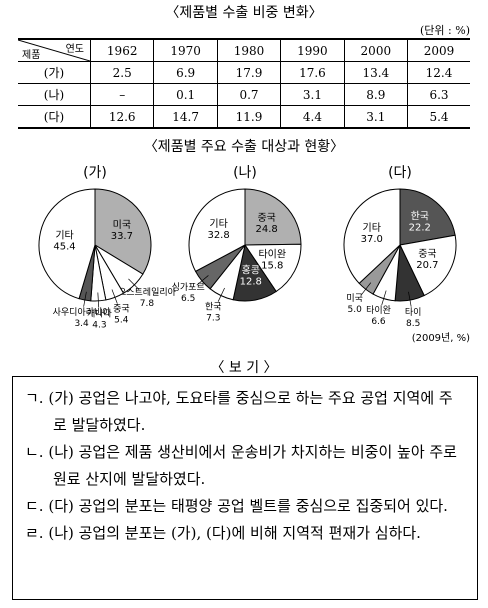 The height and width of the screenshot is (608, 488). I want to click on slice-value: 24.8, so click(267, 229).